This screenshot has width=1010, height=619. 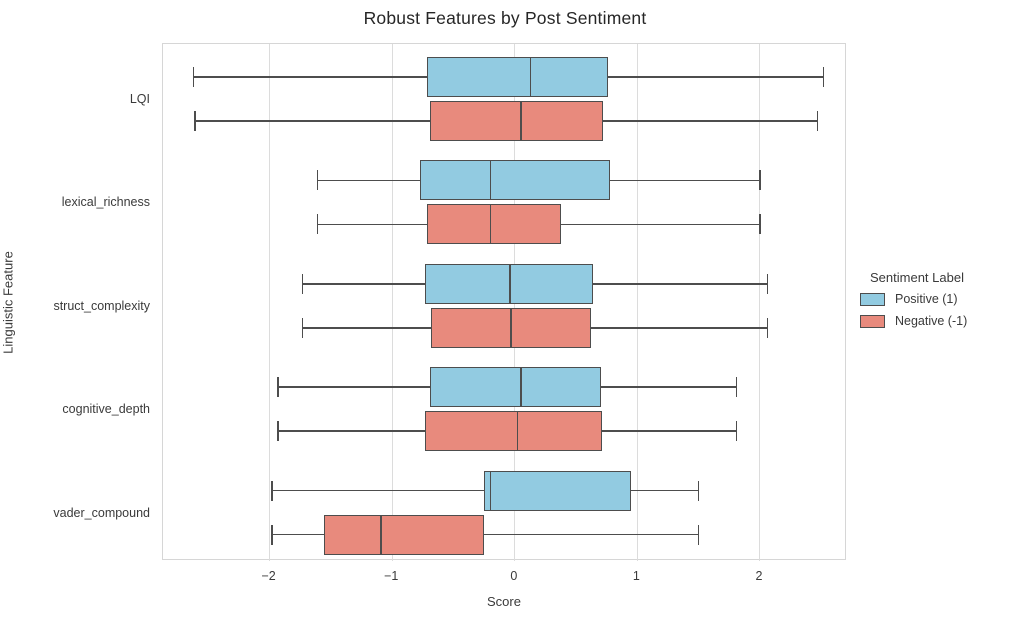 I want to click on y-category-label-struct_complexity: struct_complexity, so click(x=101, y=305).